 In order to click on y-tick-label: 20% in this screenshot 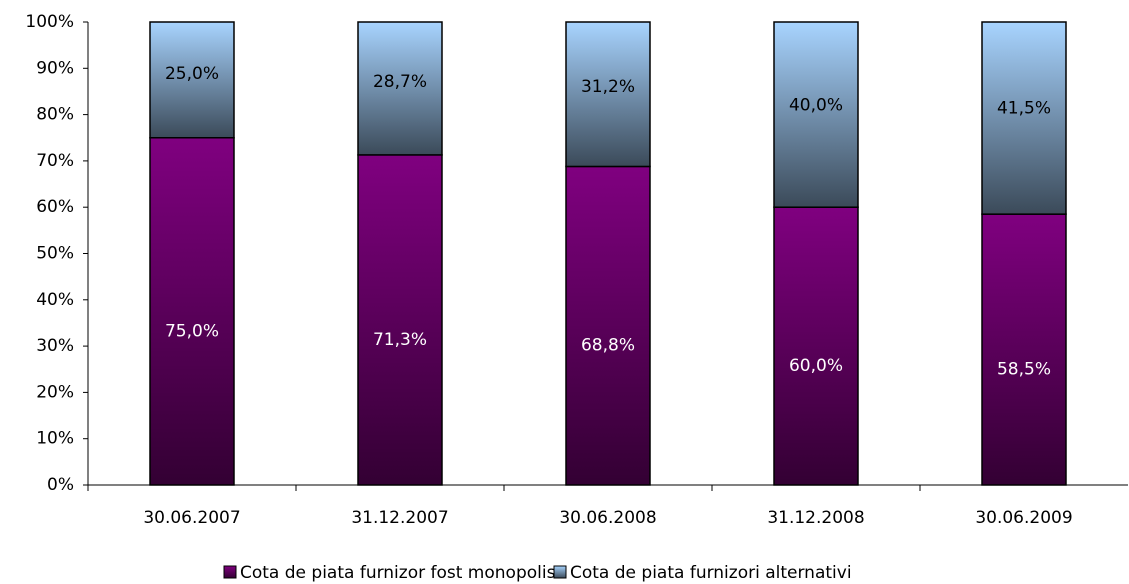, I will do `click(55, 392)`.